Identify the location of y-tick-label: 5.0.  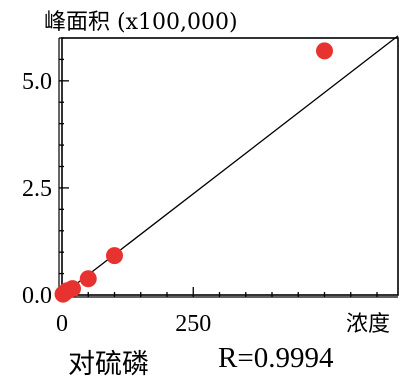
(37, 82).